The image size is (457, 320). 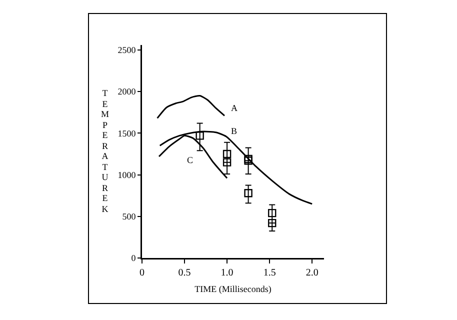 I want to click on y-tick-label: 2500, so click(x=127, y=50).